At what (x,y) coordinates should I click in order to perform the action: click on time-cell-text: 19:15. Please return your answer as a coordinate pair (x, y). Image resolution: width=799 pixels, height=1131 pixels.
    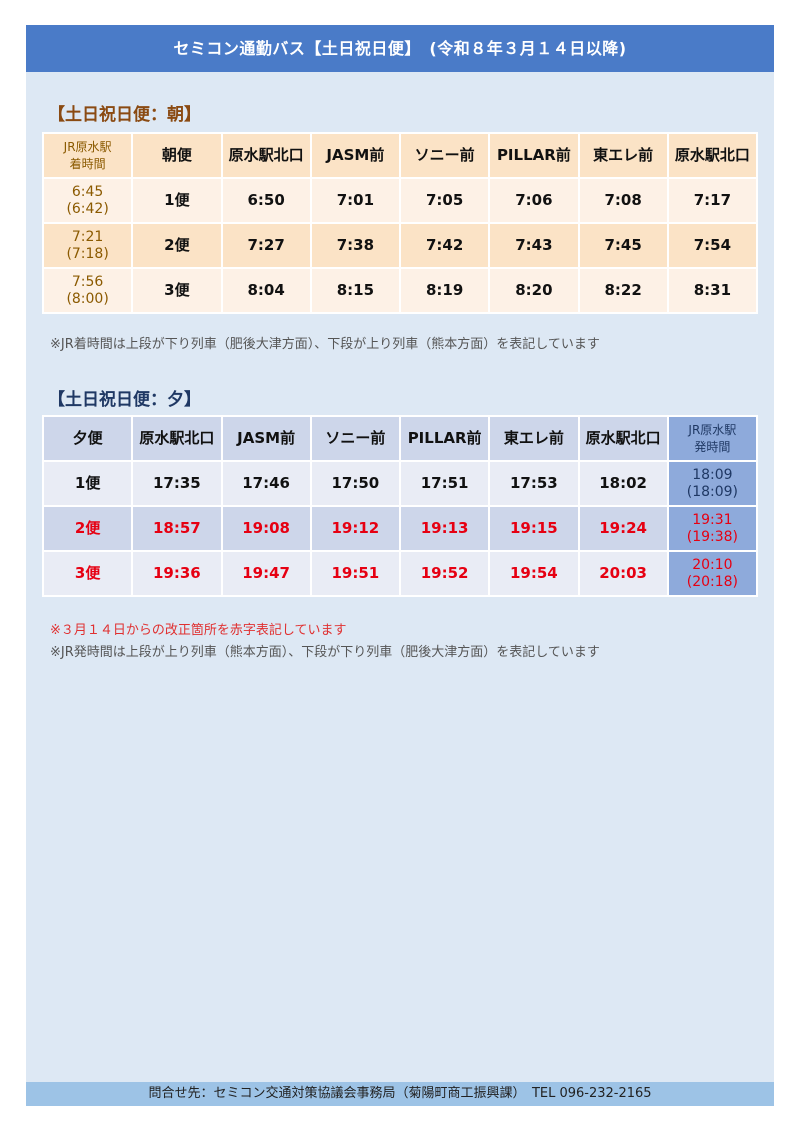
    Looking at the image, I should click on (534, 528).